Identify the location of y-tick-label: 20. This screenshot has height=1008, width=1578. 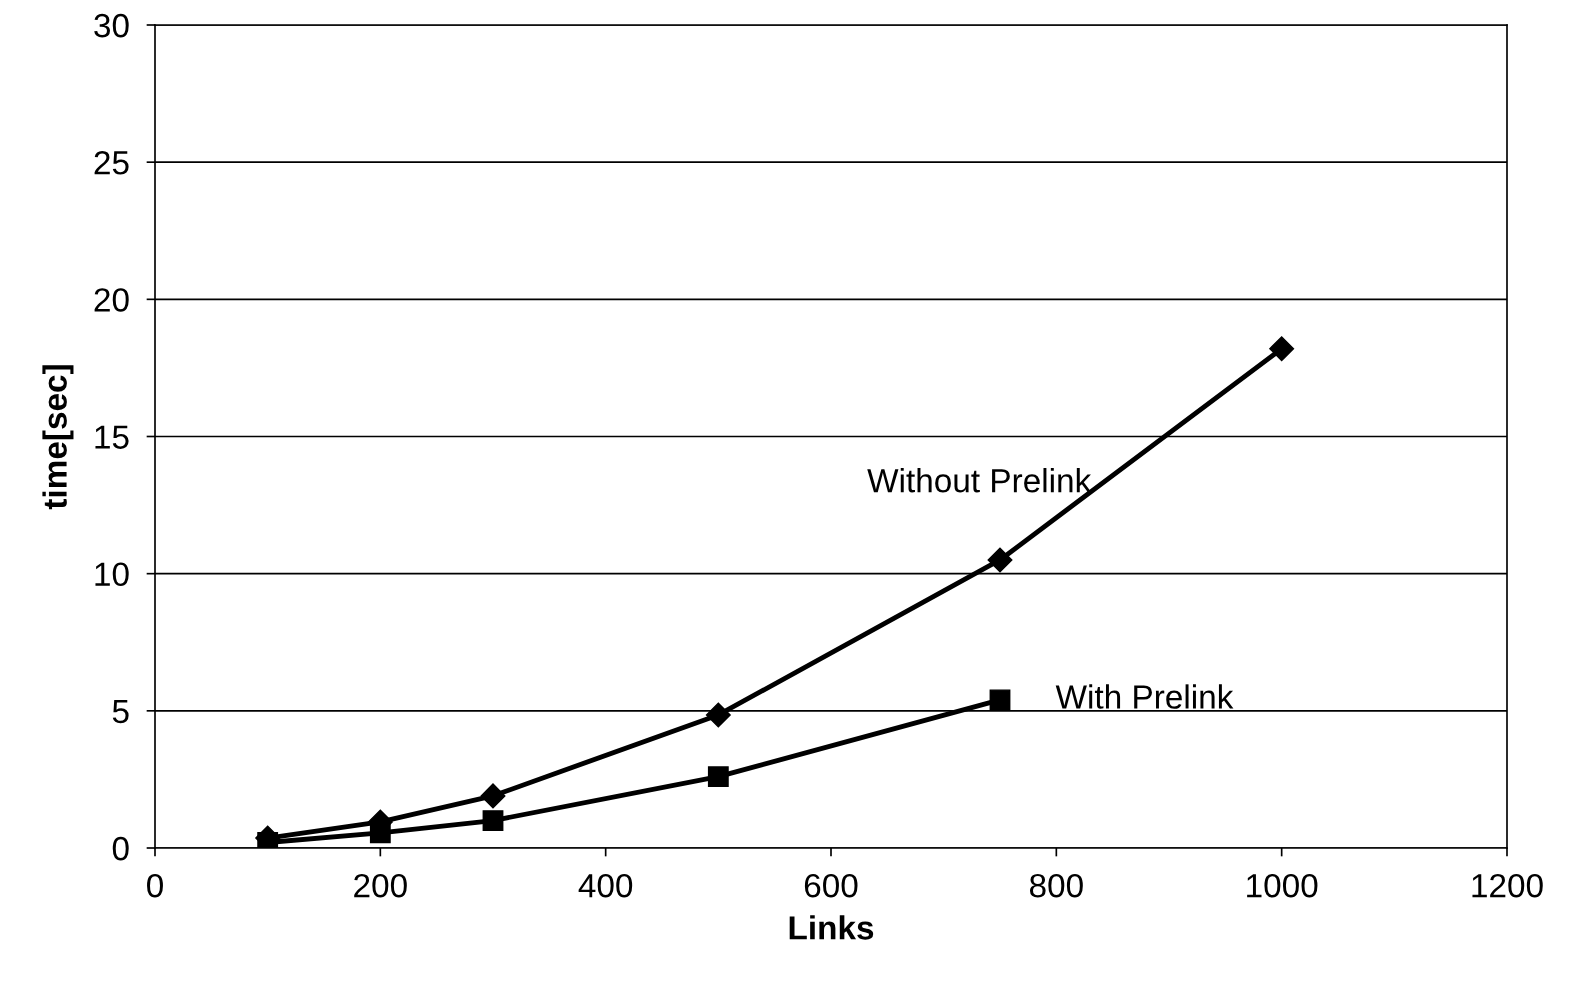
(111, 300).